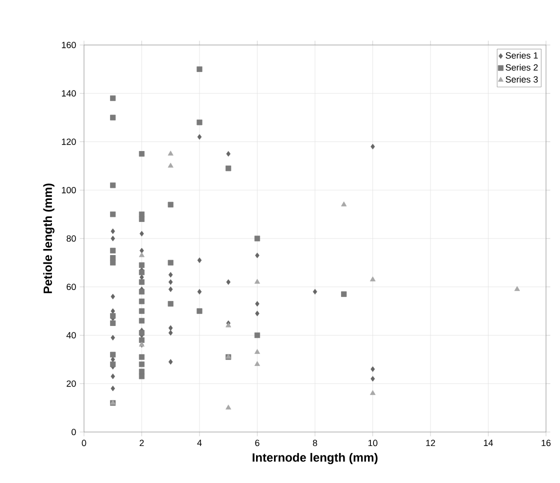  Describe the element at coordinates (69, 190) in the screenshot. I see `y-tick-label: 100` at that location.